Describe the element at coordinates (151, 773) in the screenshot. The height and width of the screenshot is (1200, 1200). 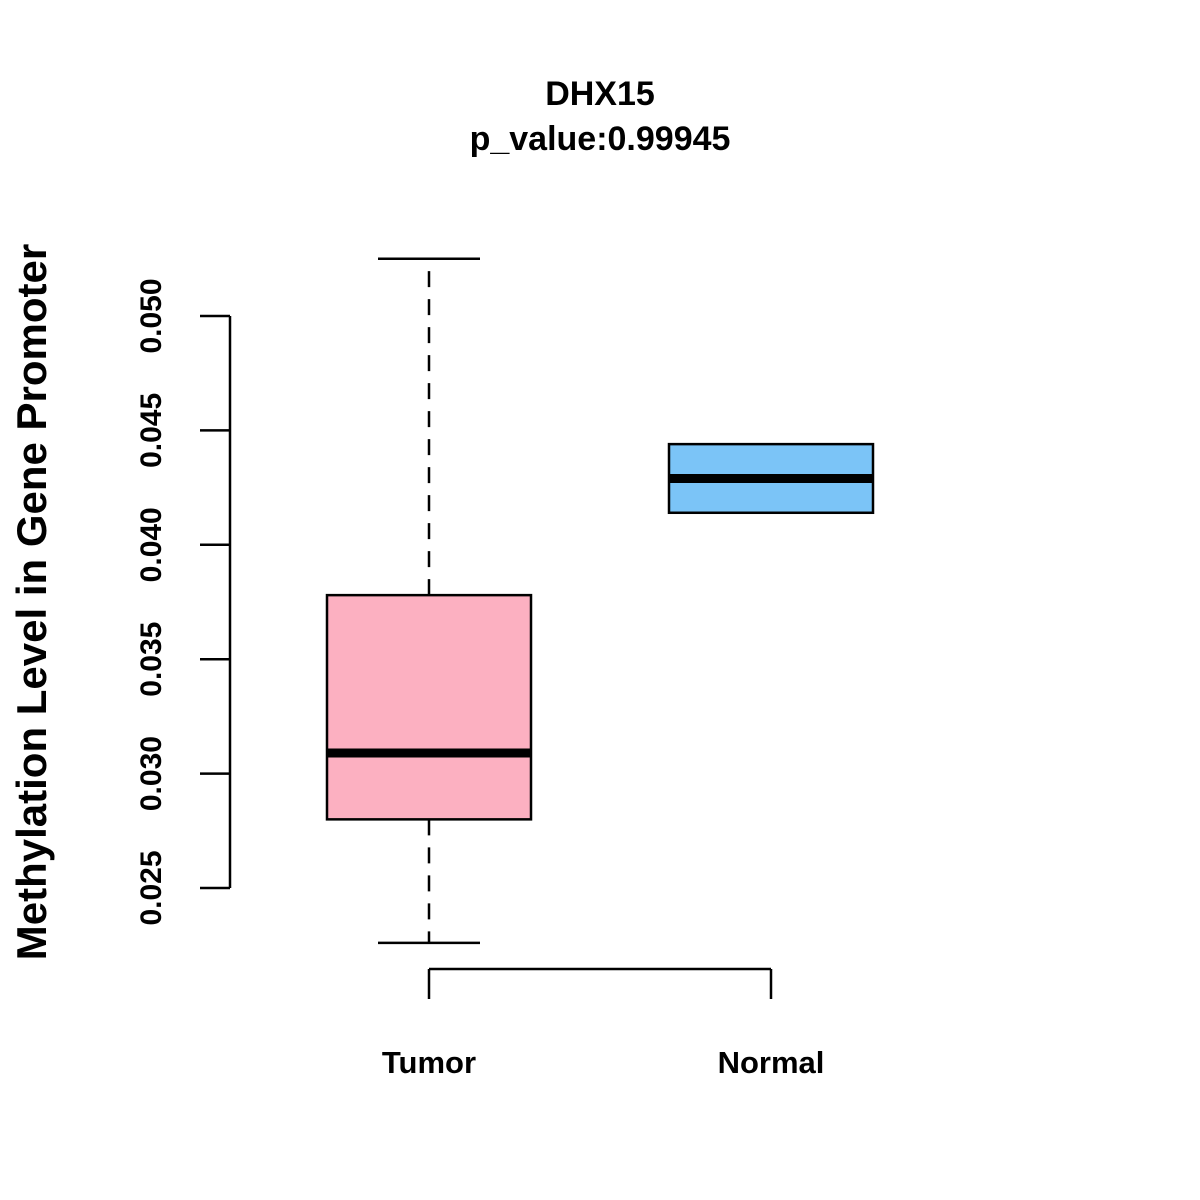
I see `y-tick-label: 0.030` at that location.